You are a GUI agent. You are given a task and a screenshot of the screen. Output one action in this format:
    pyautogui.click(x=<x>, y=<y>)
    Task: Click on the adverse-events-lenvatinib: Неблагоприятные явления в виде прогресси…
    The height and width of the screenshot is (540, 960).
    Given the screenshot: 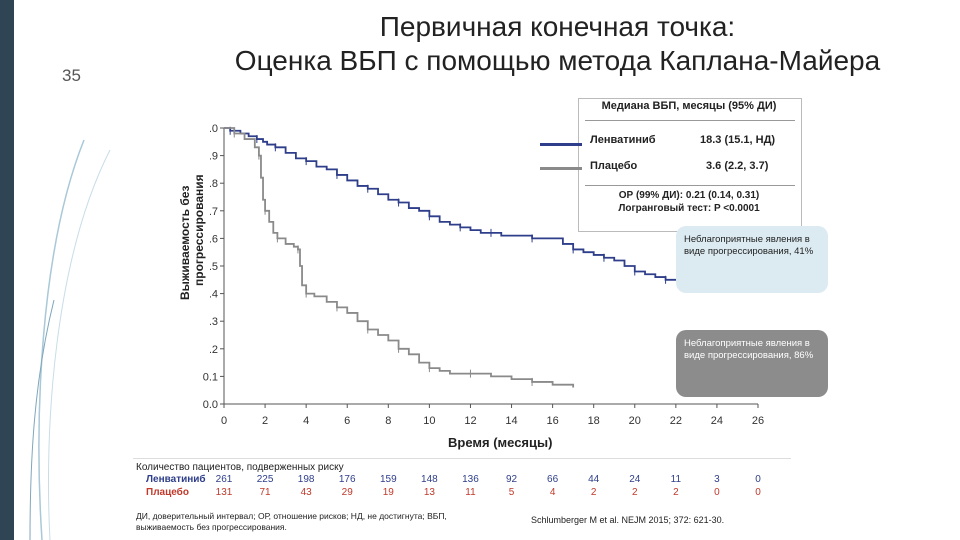 What is the action you would take?
    pyautogui.click(x=752, y=259)
    